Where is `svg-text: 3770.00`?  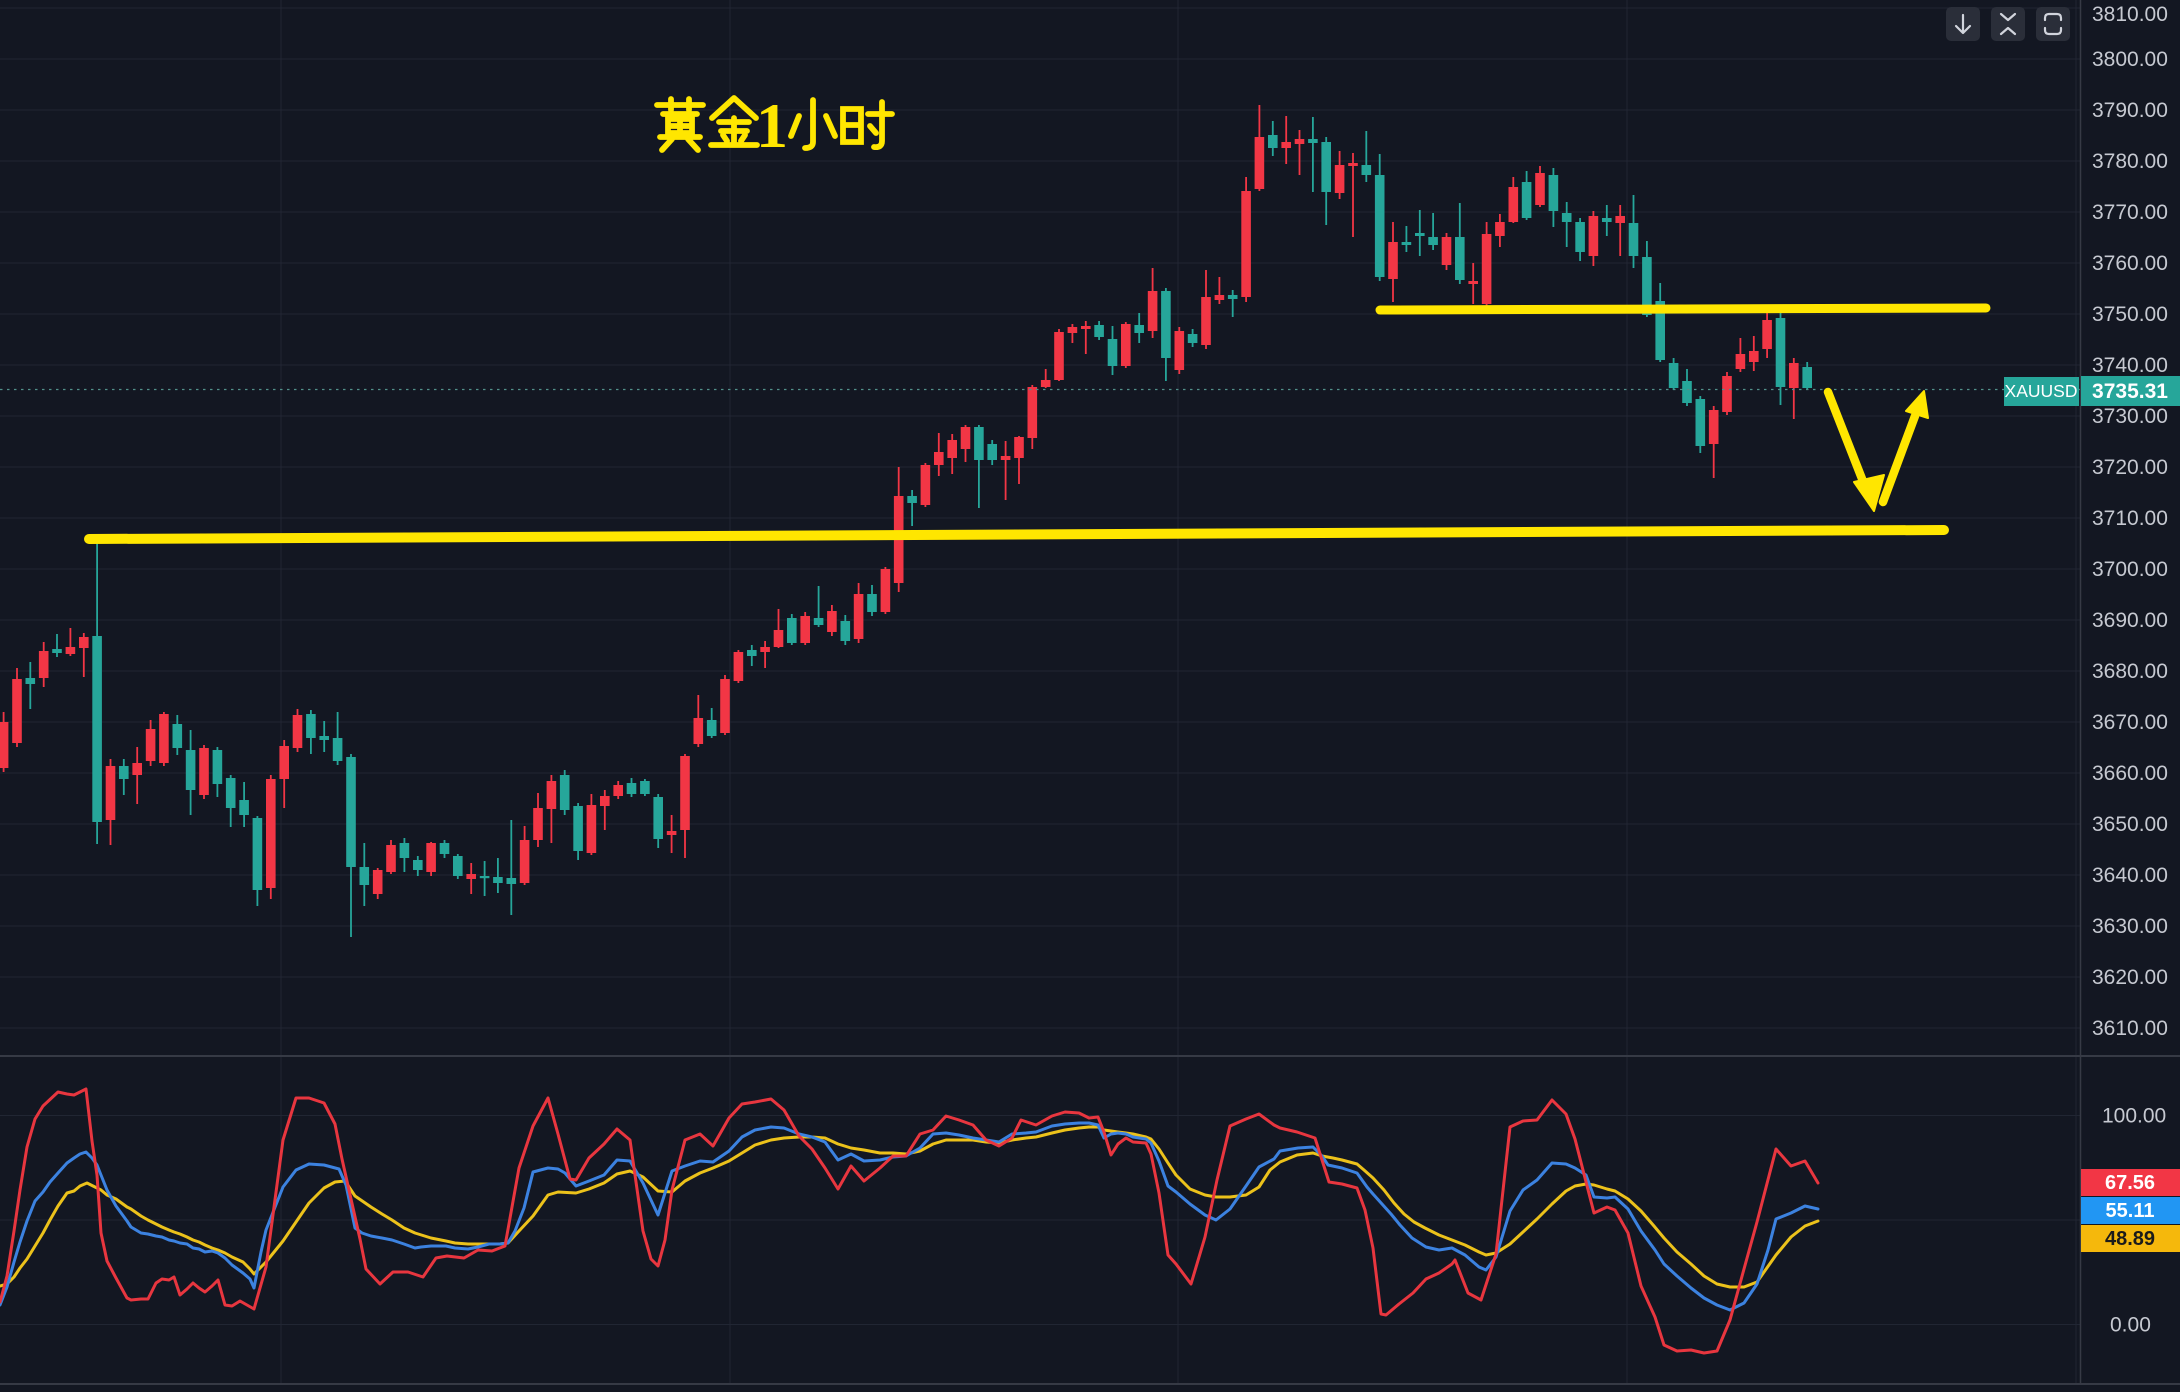 svg-text: 3770.00 is located at coordinates (2130, 212).